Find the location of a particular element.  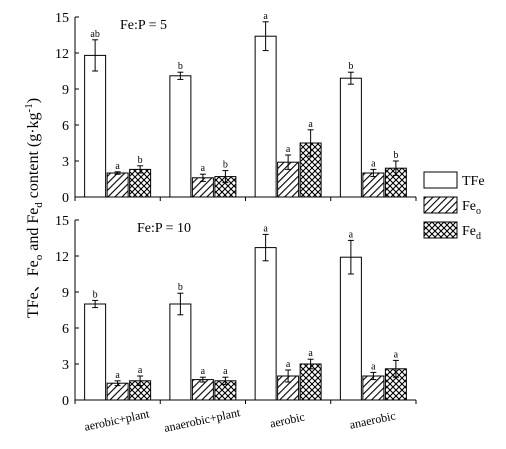

panel-title: Fe:P = 10 is located at coordinates (164, 228).